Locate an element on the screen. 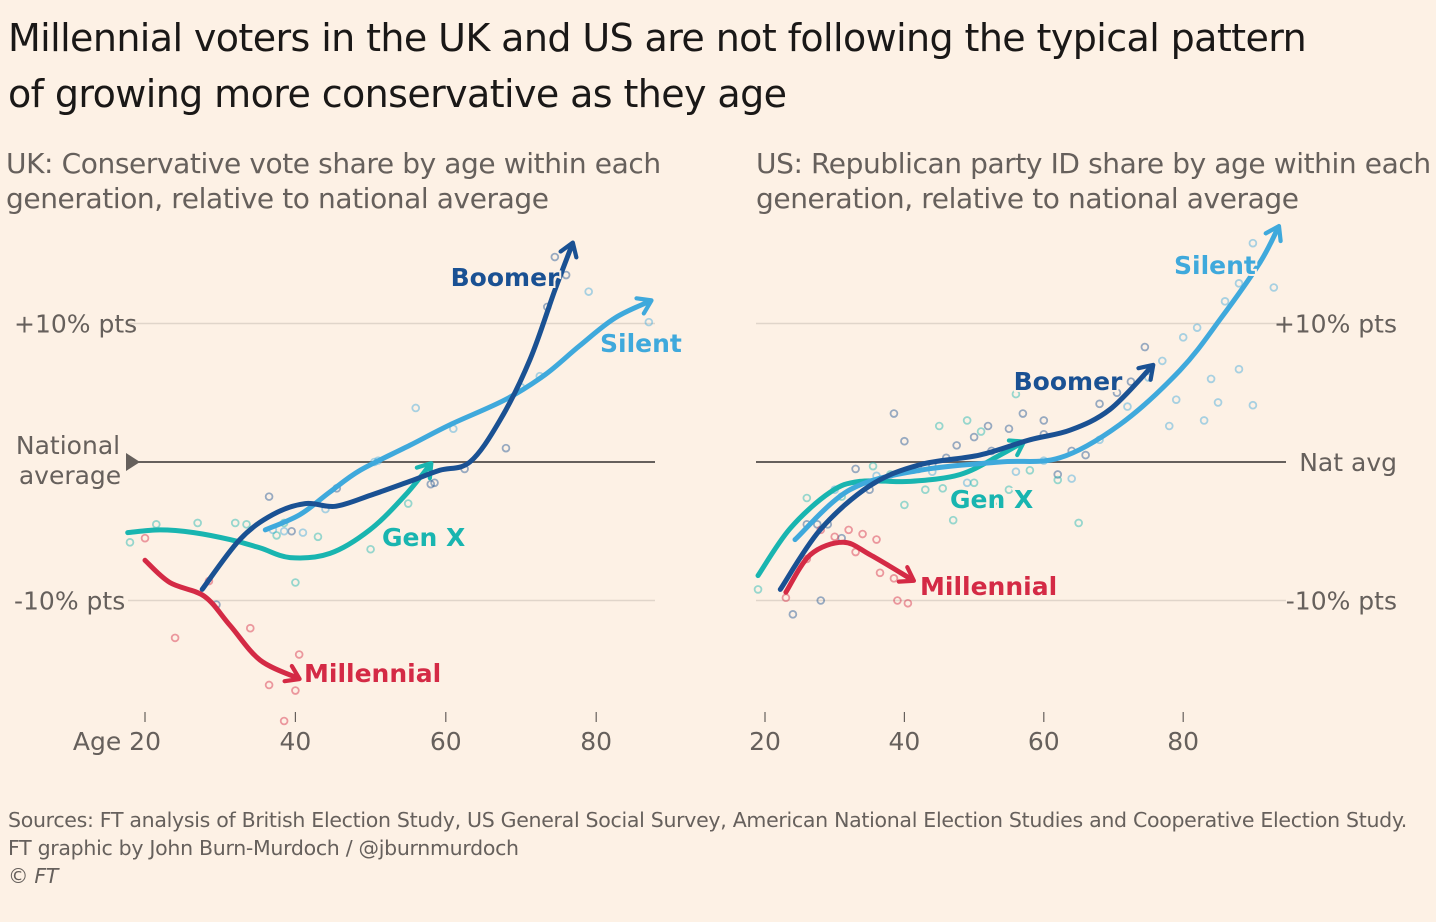 The image size is (1436, 922). copyright-note: © FT is located at coordinates (33, 876).